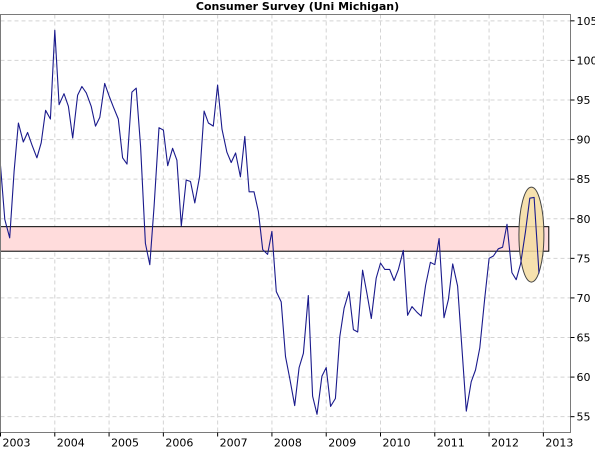 The height and width of the screenshot is (450, 595). Describe the element at coordinates (586, 60) in the screenshot. I see `y-tick-label: 100` at that location.